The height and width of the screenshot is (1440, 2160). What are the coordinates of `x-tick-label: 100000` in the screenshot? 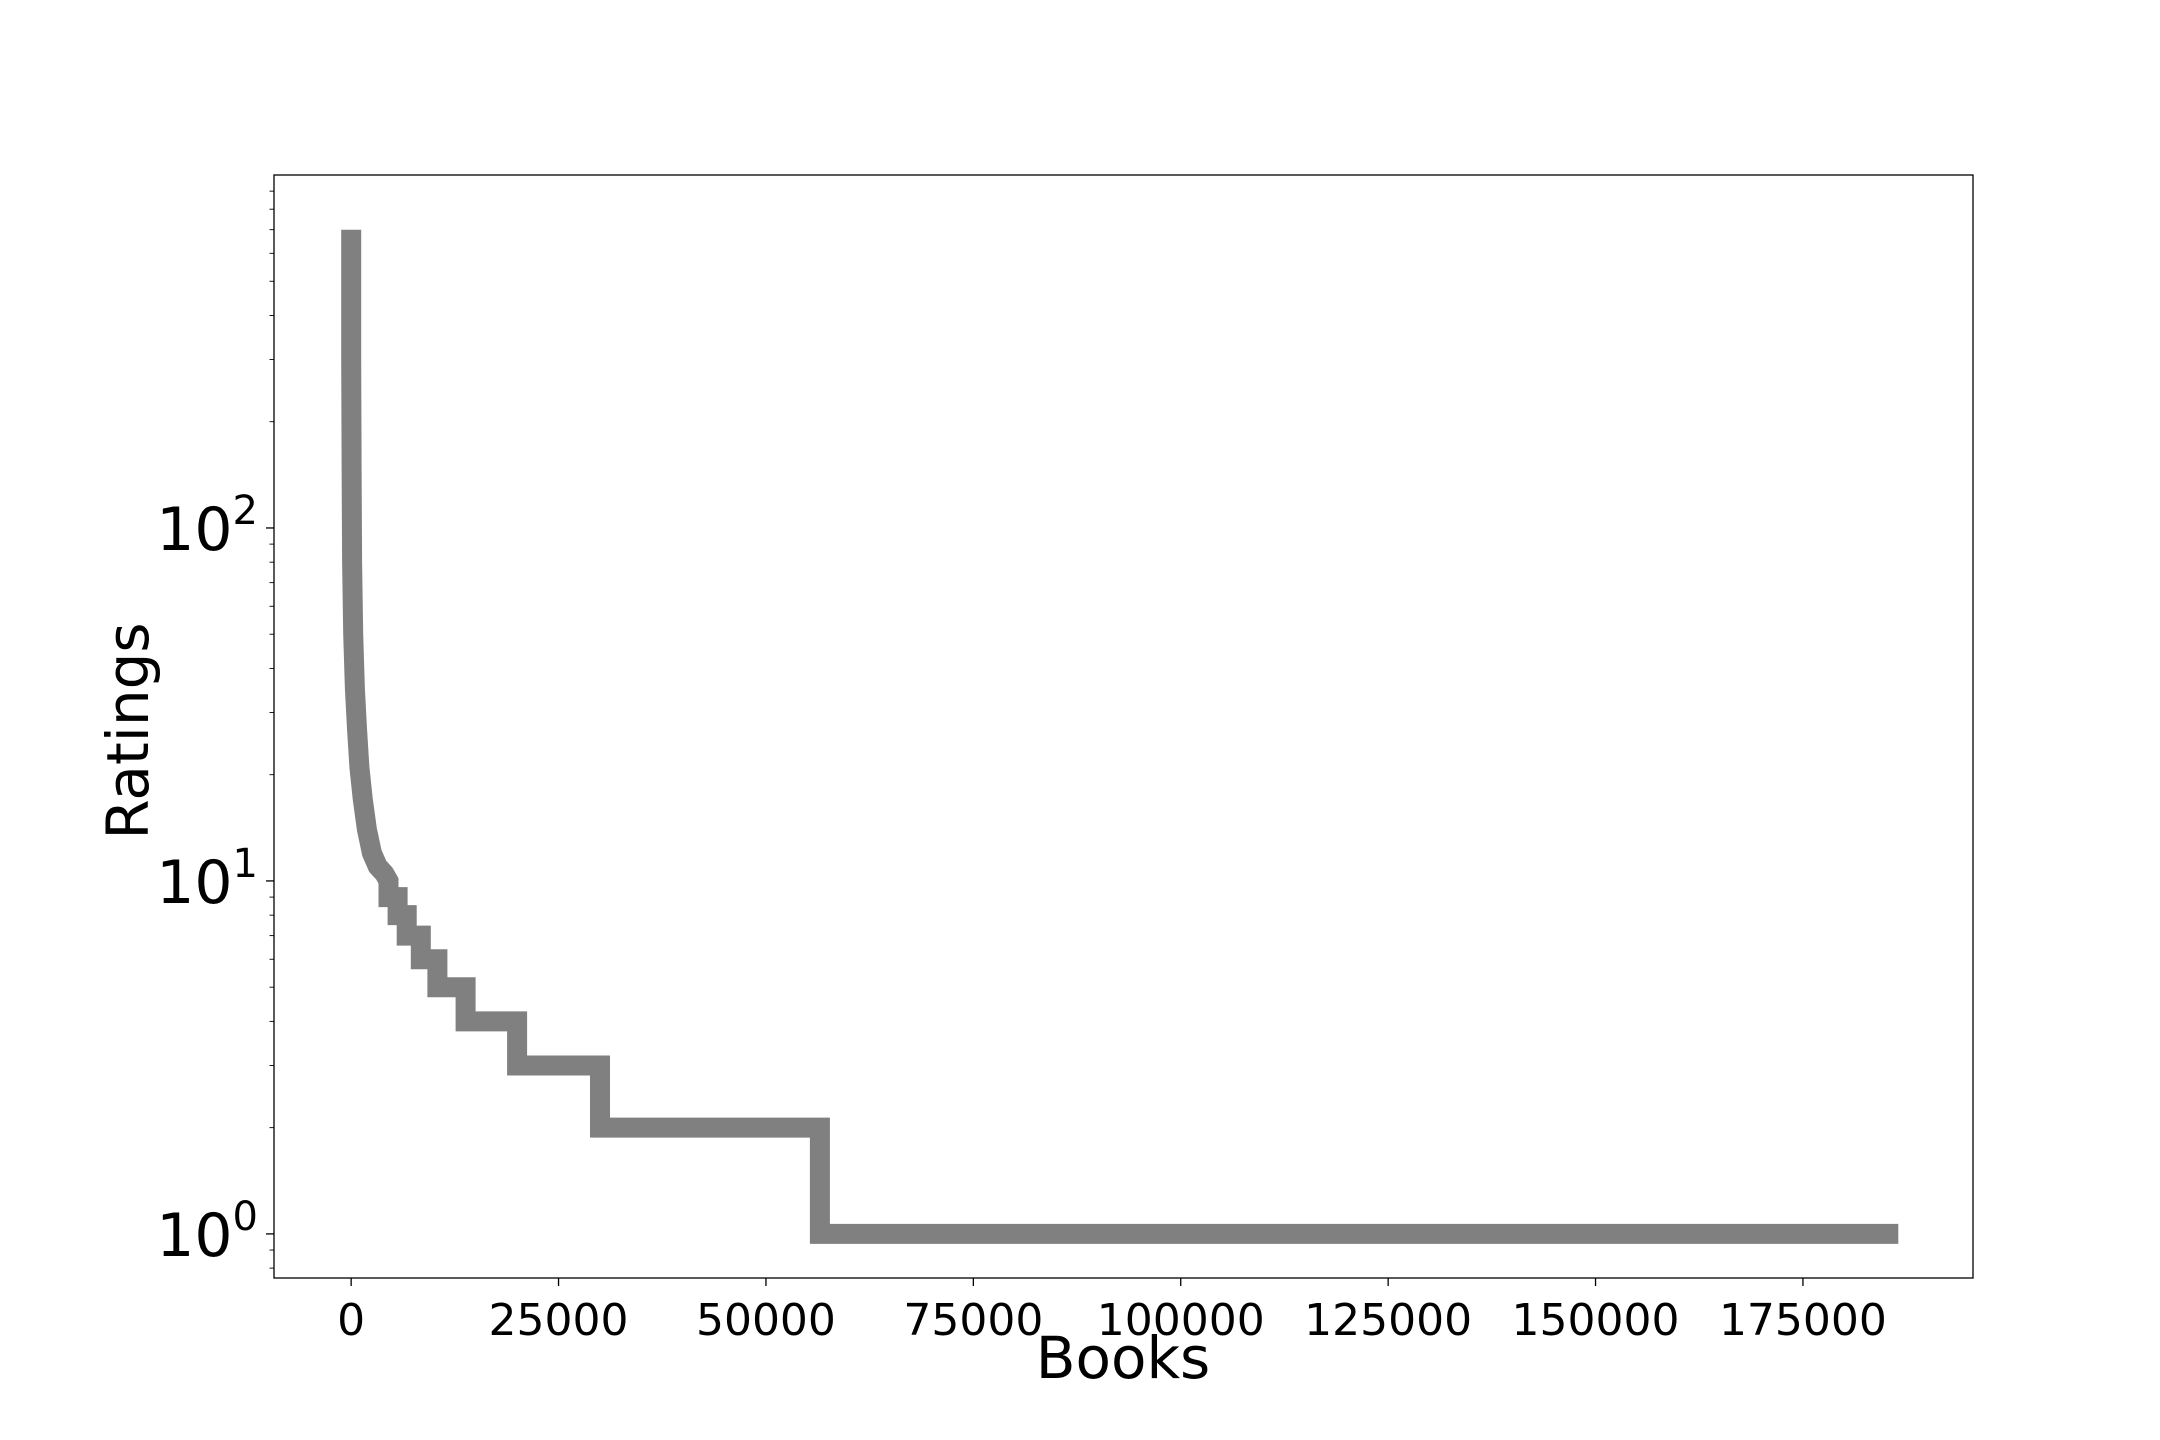 It's located at (1181, 1320).